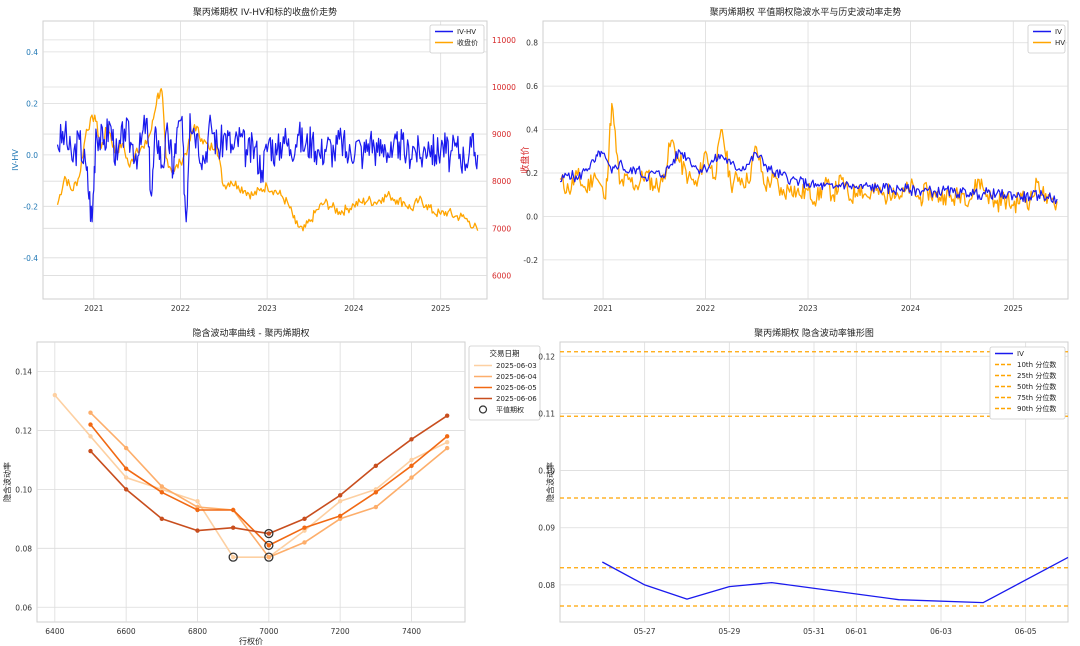 The height and width of the screenshot is (646, 1080). Describe the element at coordinates (1060, 43) in the screenshot. I see `chart2-legend-label: HV` at that location.